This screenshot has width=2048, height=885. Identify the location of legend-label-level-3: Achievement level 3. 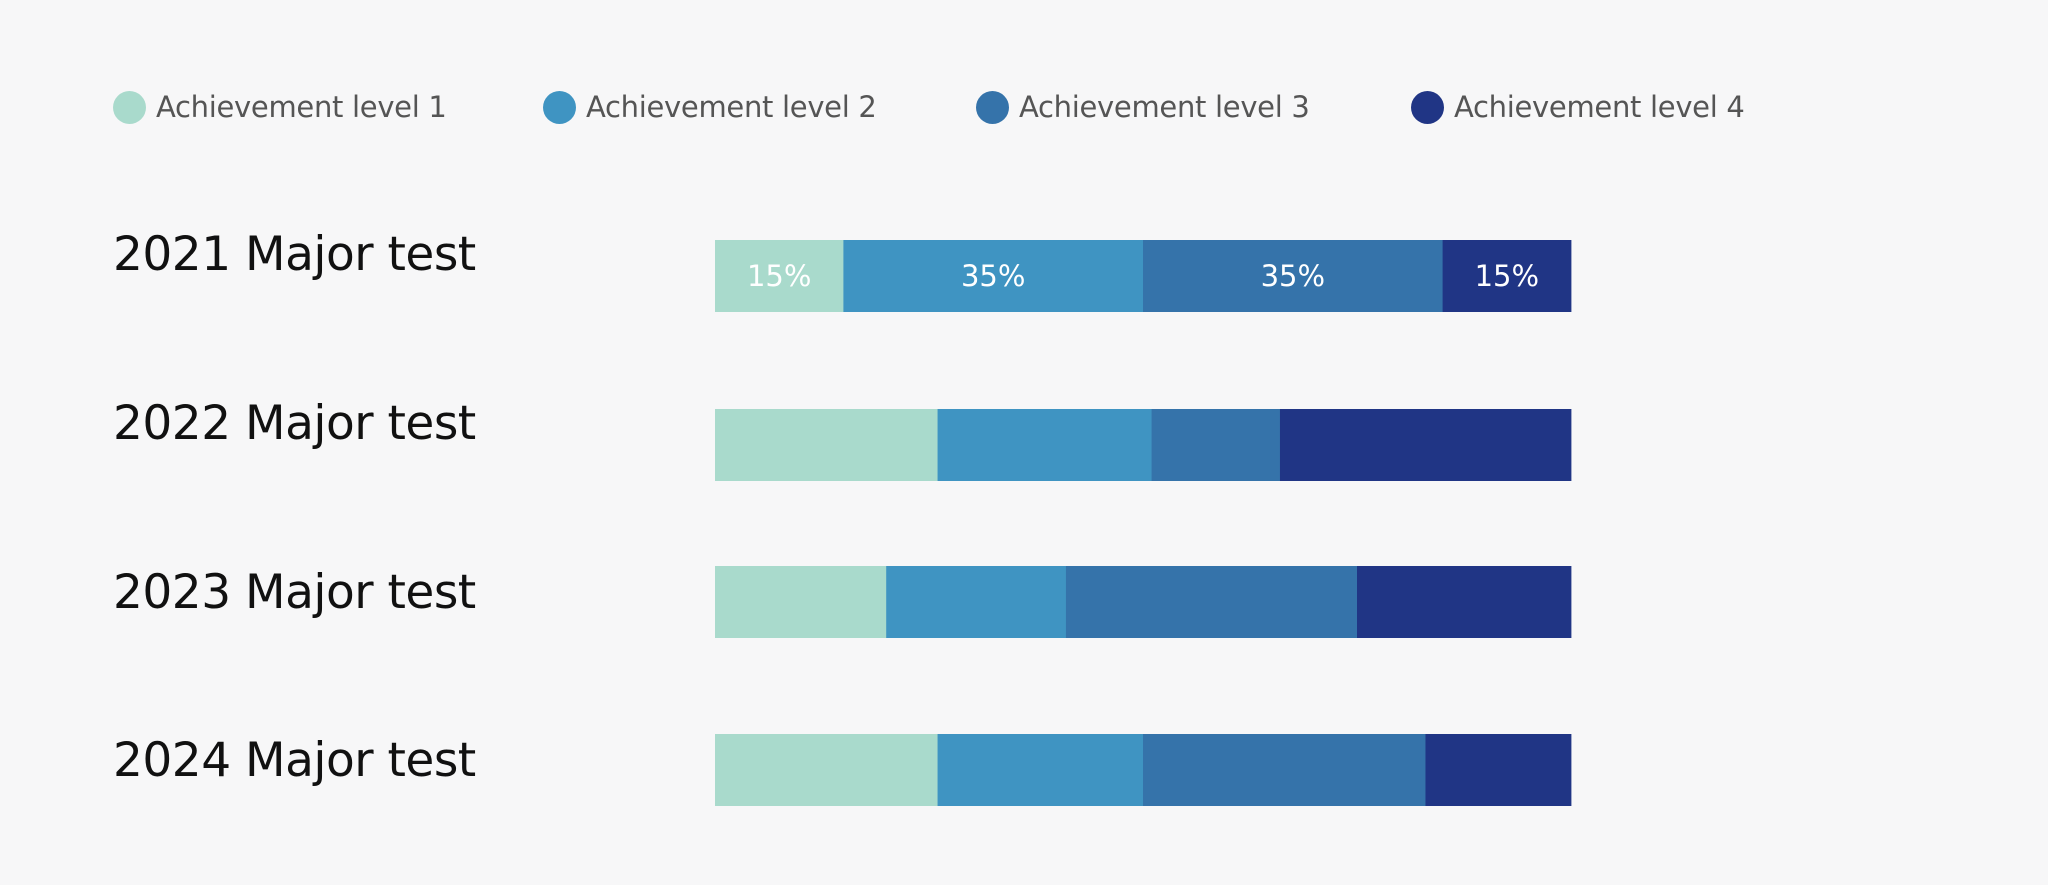
(1164, 107).